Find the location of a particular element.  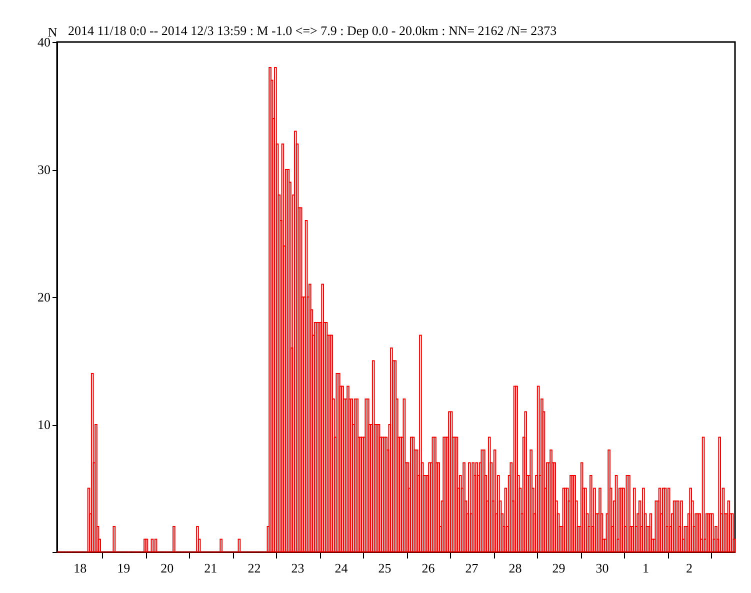

y-tick-label: 40 is located at coordinates (44, 42).